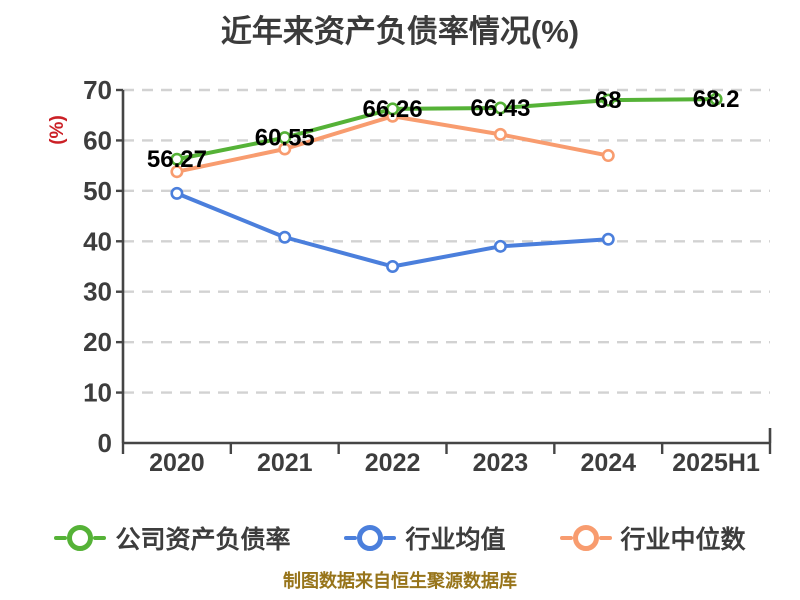  I want to click on x-tick-label: 2024, so click(608, 463).